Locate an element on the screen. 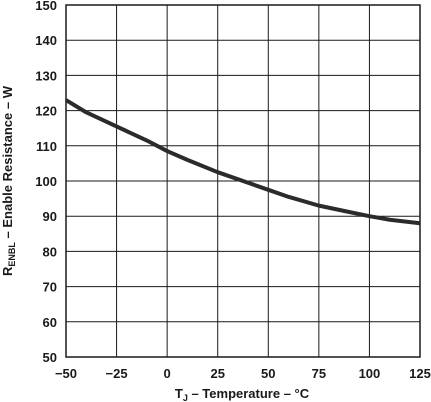 This screenshot has width=431, height=402. y-tick-label: 100 is located at coordinates (46, 181).